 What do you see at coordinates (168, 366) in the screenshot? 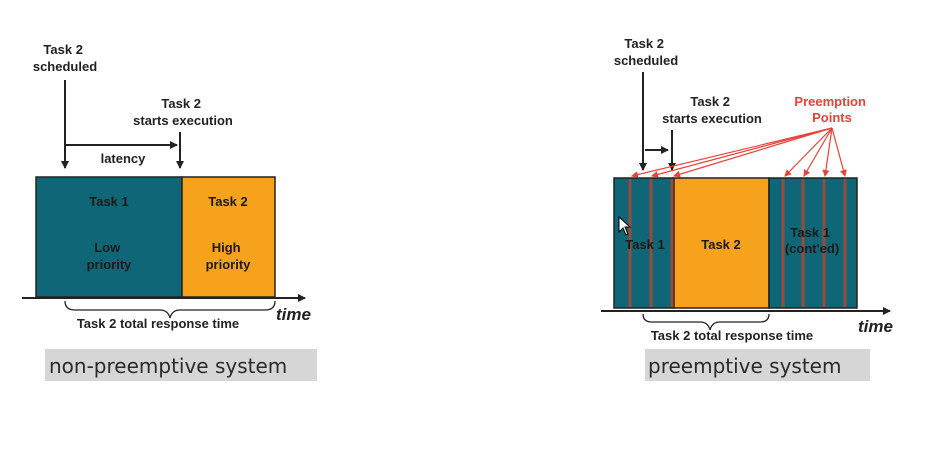
I see `caption-non-preemptive: non-preemptive system` at bounding box center [168, 366].